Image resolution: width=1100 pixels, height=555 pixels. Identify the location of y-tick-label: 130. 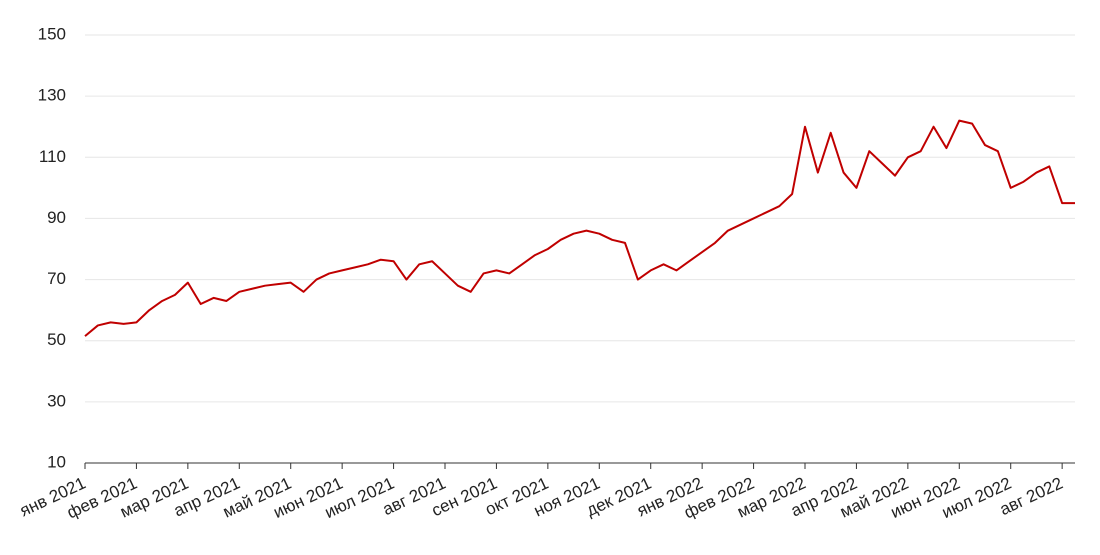
(52, 95).